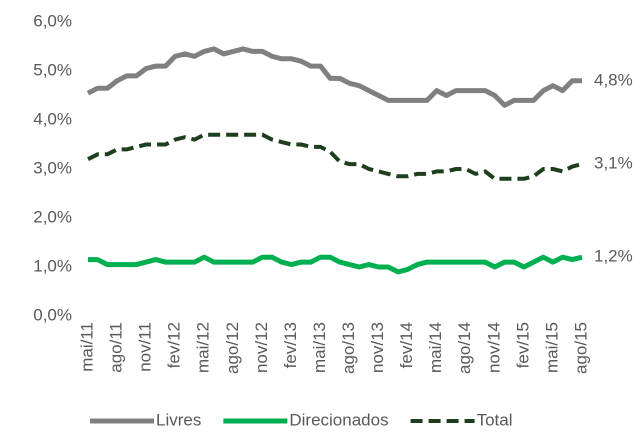  Describe the element at coordinates (613, 79) in the screenshot. I see `data-label: 4,8%` at that location.